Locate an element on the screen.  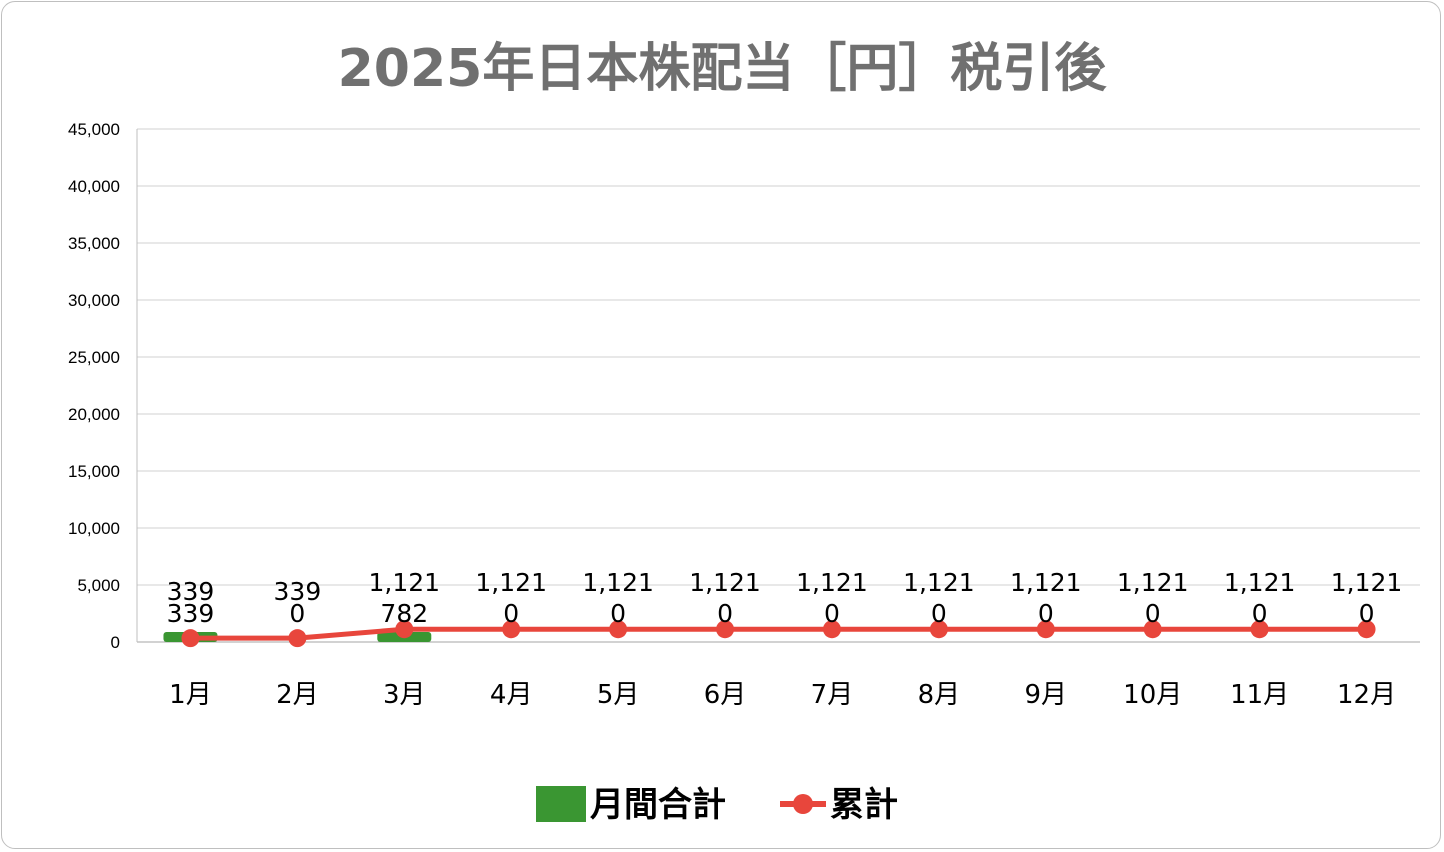
y-tick-label: 0 is located at coordinates (115, 642).